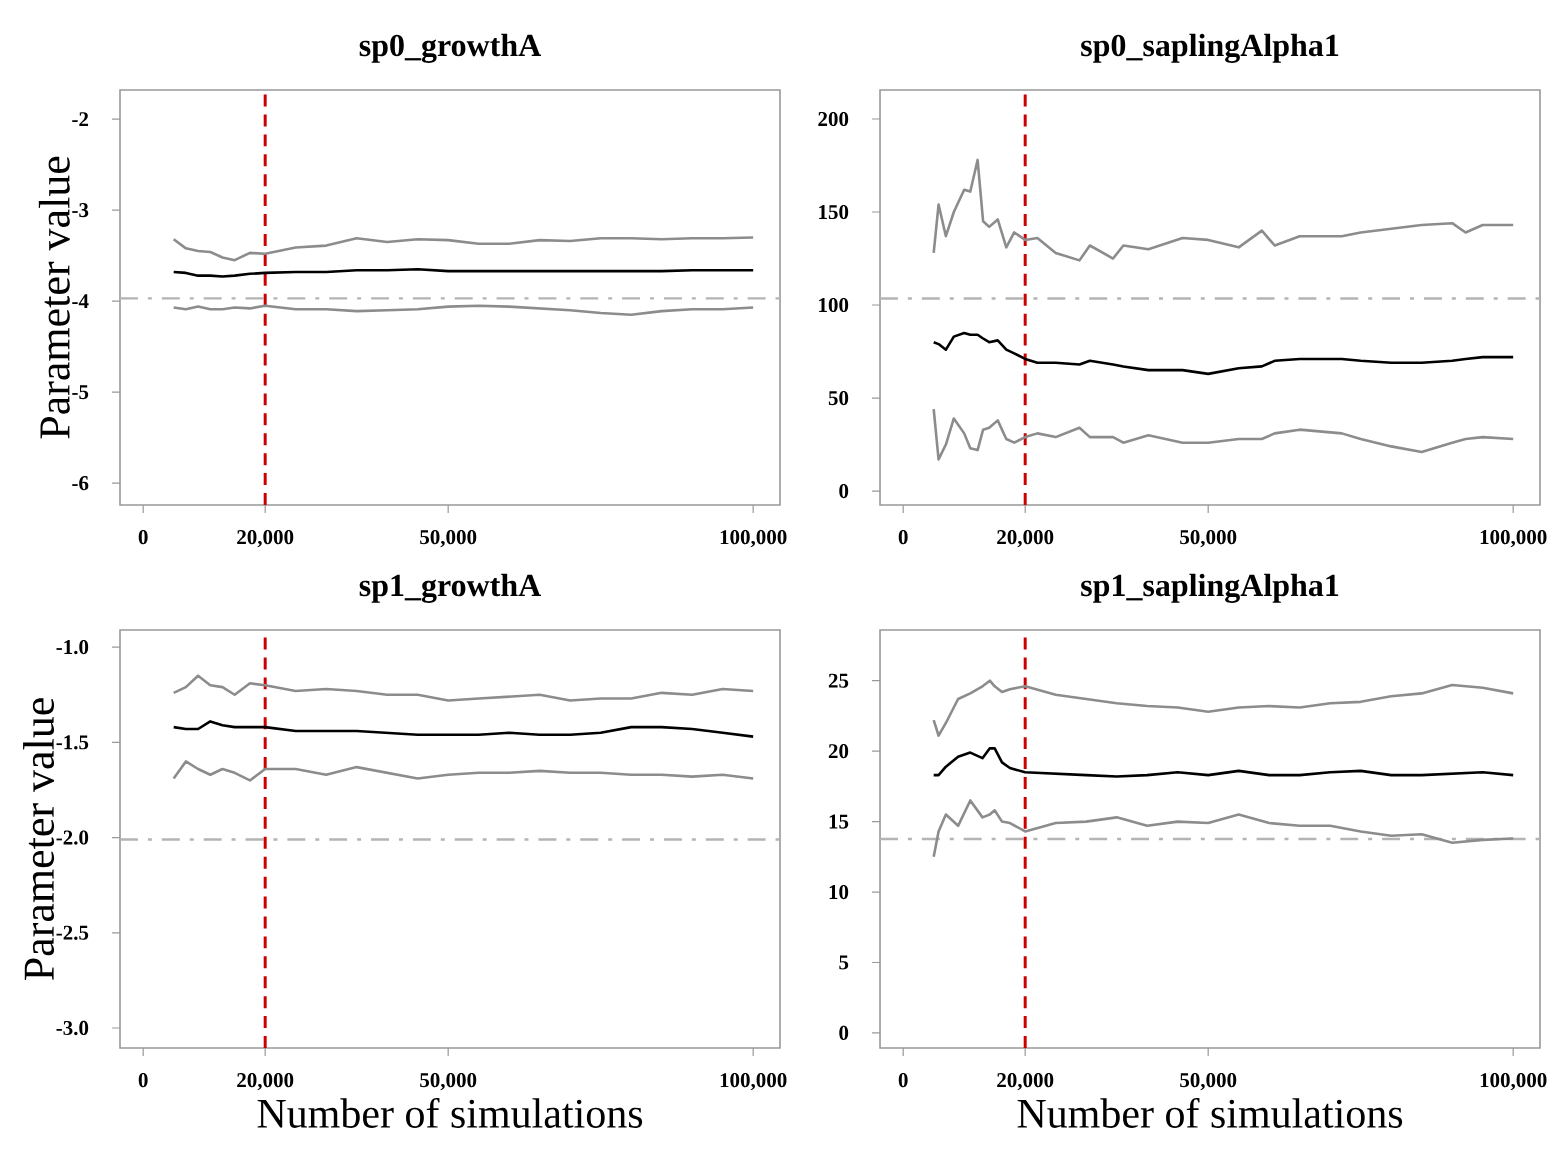  Describe the element at coordinates (838, 680) in the screenshot. I see `y-tick-label: 25` at that location.